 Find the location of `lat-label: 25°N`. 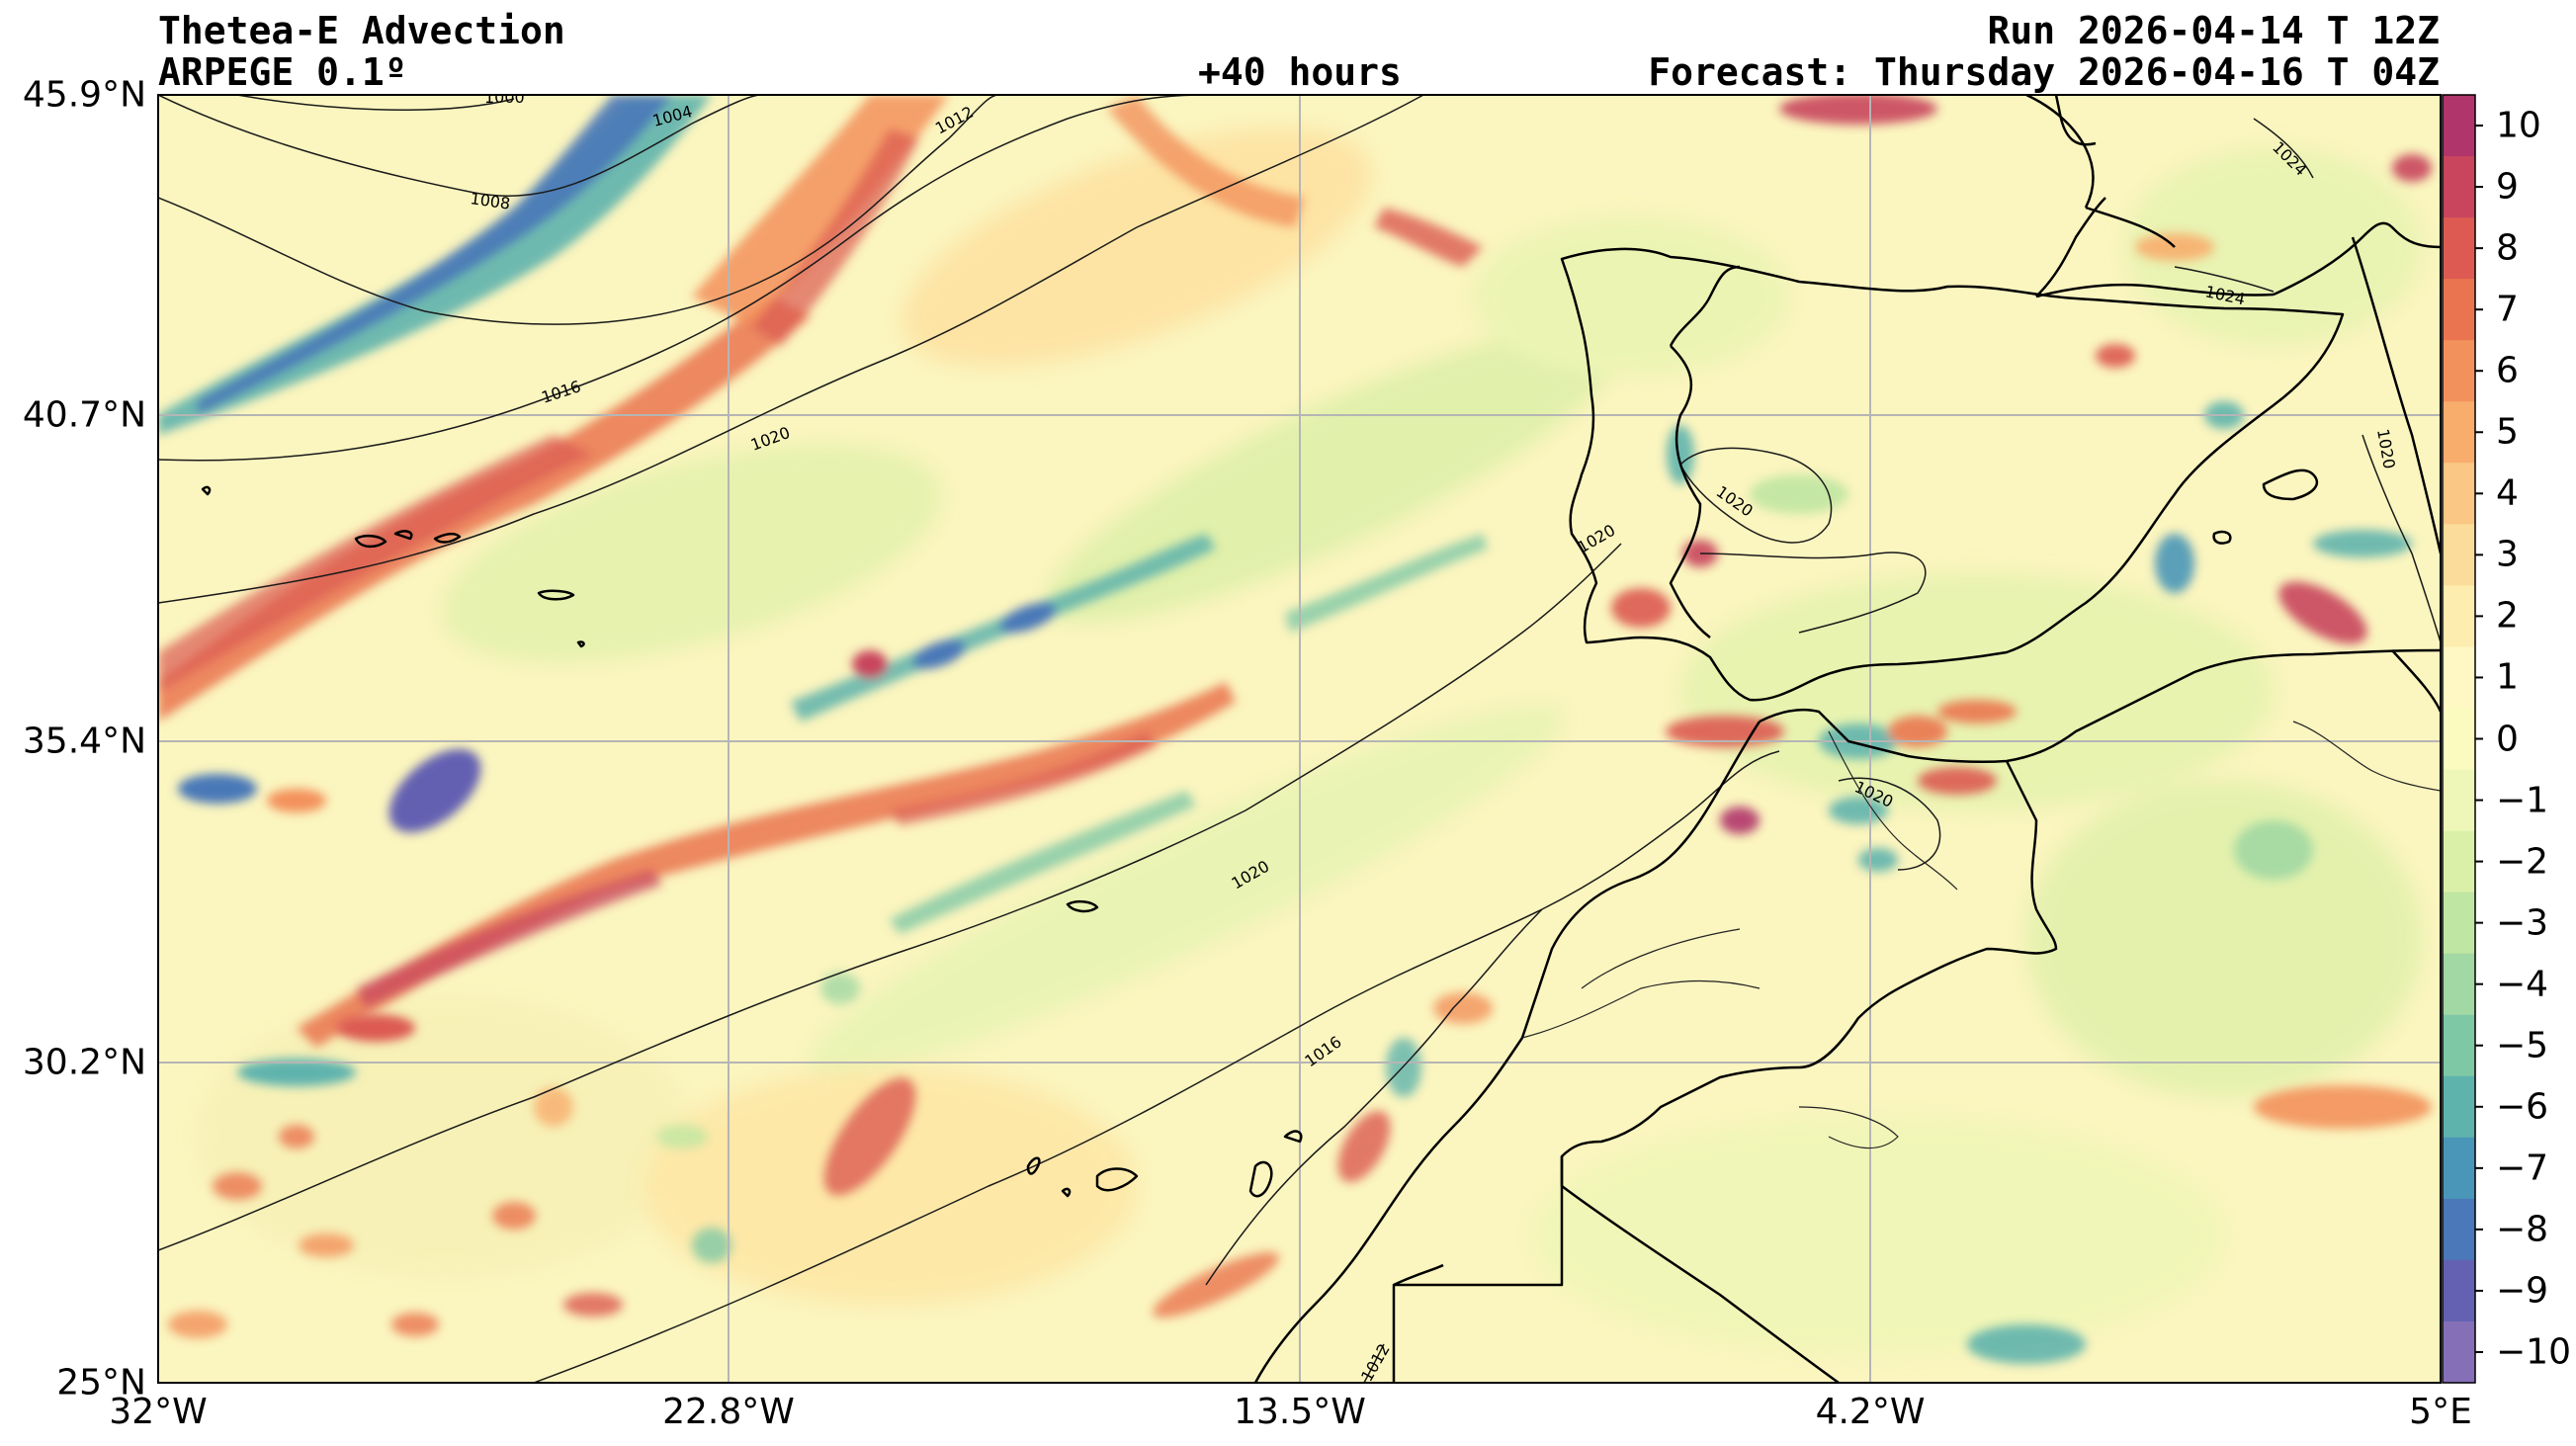

lat-label: 25°N is located at coordinates (101, 1382).